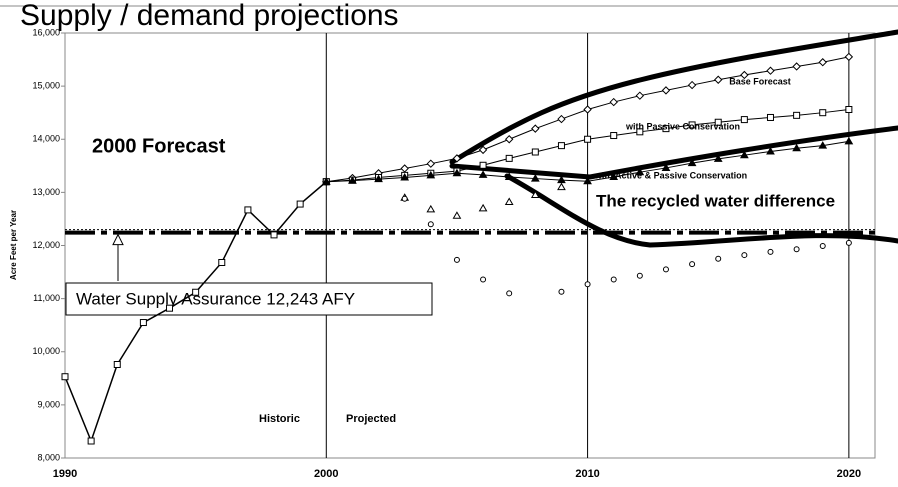 The width and height of the screenshot is (898, 487). I want to click on y-axis-label: Acre Feet per Year, so click(13, 245).